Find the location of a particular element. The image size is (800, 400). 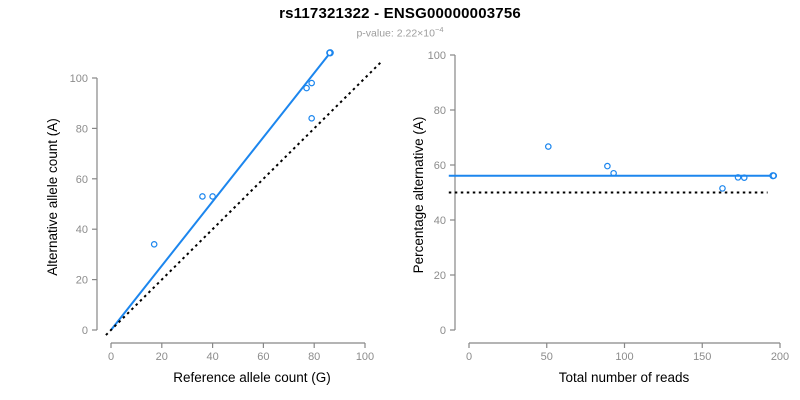

x-tick-label: 60 is located at coordinates (263, 357).